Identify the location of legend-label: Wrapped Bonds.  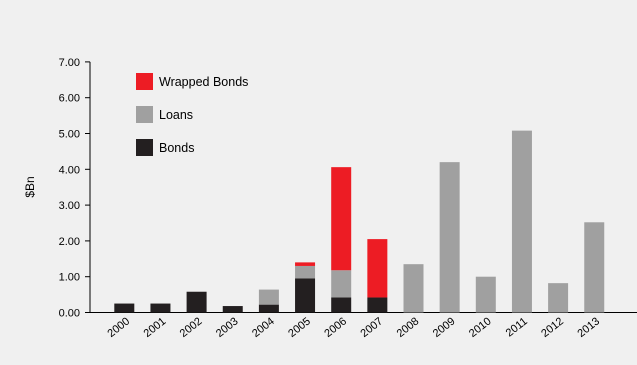
(203, 82).